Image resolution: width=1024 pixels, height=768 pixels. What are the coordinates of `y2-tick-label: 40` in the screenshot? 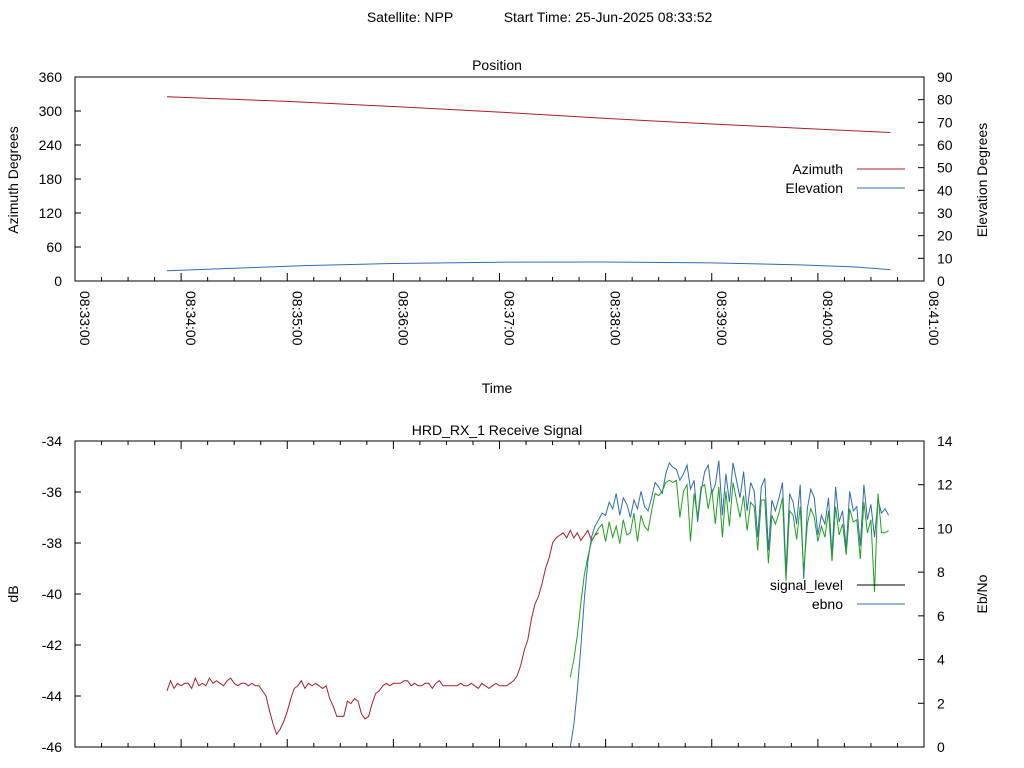 It's located at (945, 190).